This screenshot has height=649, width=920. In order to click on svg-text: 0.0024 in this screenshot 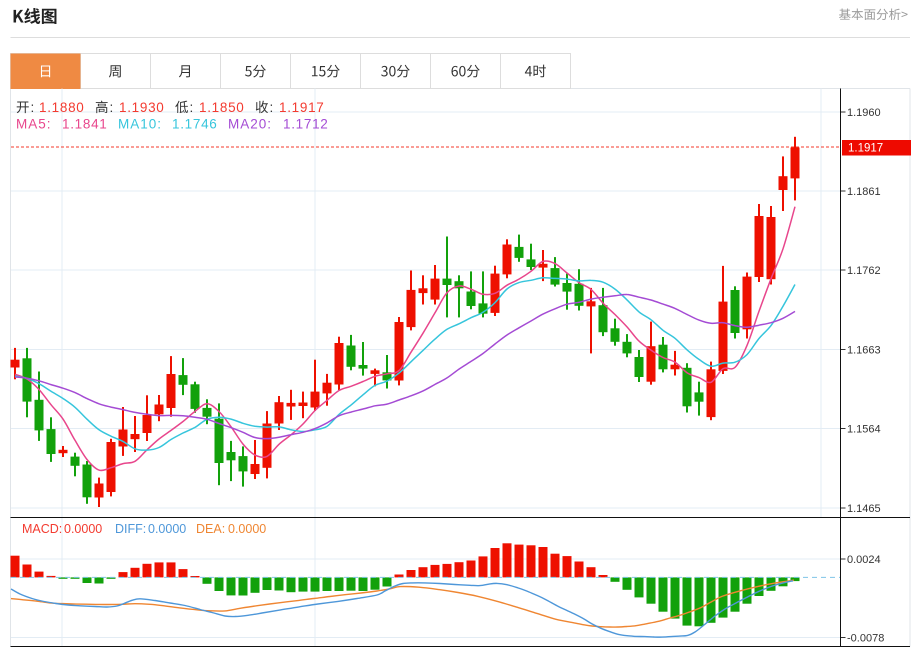, I will do `click(864, 560)`.